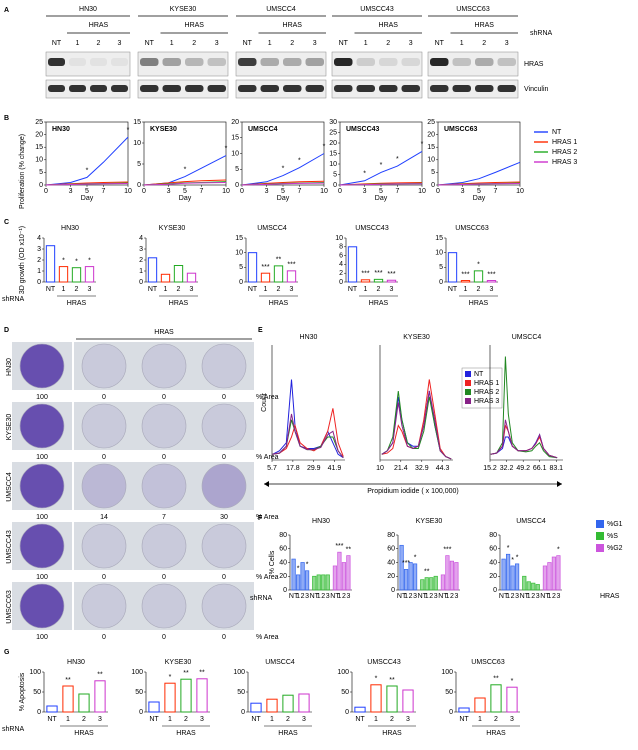  I want to click on y-tick-label: 50, so click(449, 692).